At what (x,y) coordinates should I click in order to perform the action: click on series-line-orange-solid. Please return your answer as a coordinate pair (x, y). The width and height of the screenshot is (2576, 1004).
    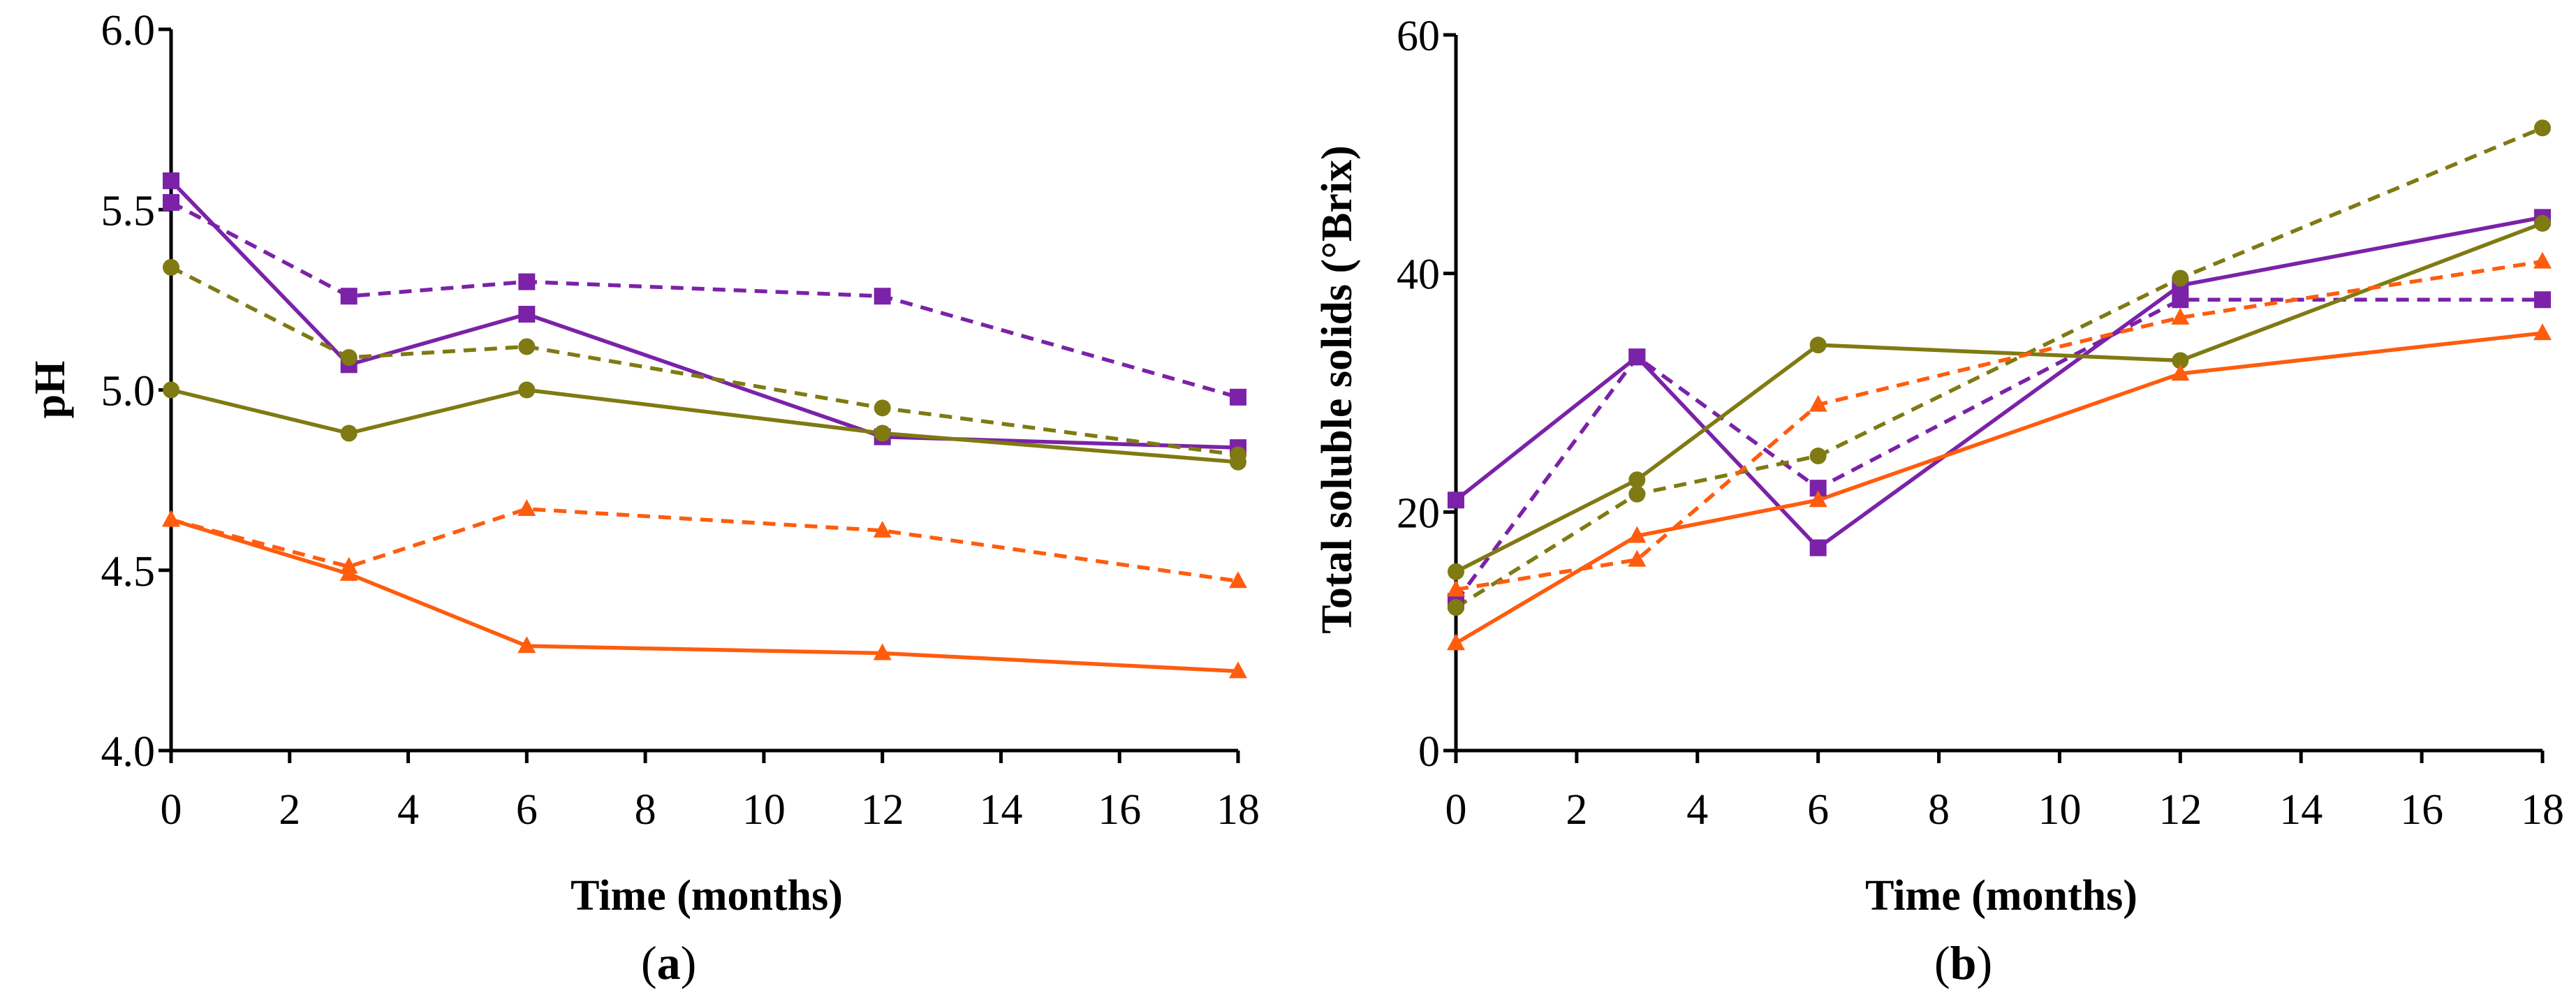
    Looking at the image, I should click on (704, 595).